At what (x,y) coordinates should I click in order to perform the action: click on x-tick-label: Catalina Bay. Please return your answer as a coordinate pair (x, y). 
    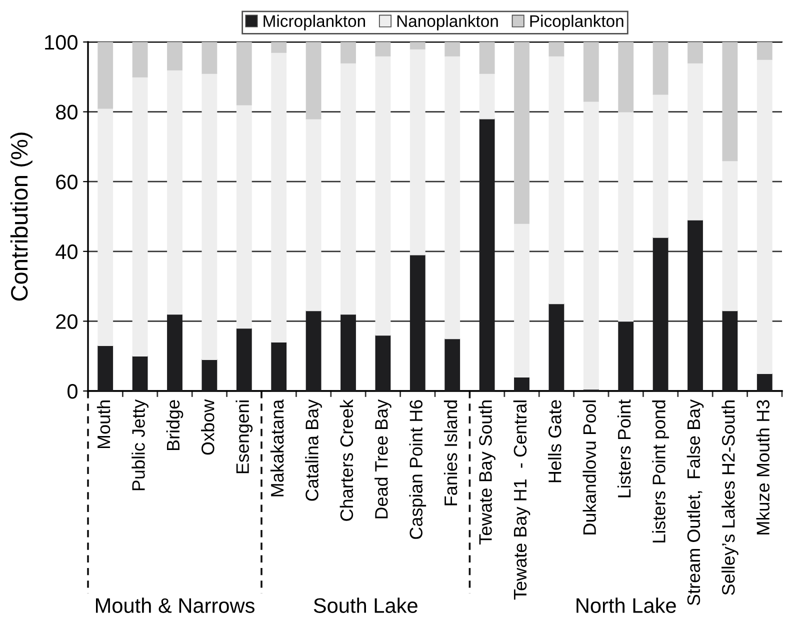
    Looking at the image, I should click on (313, 450).